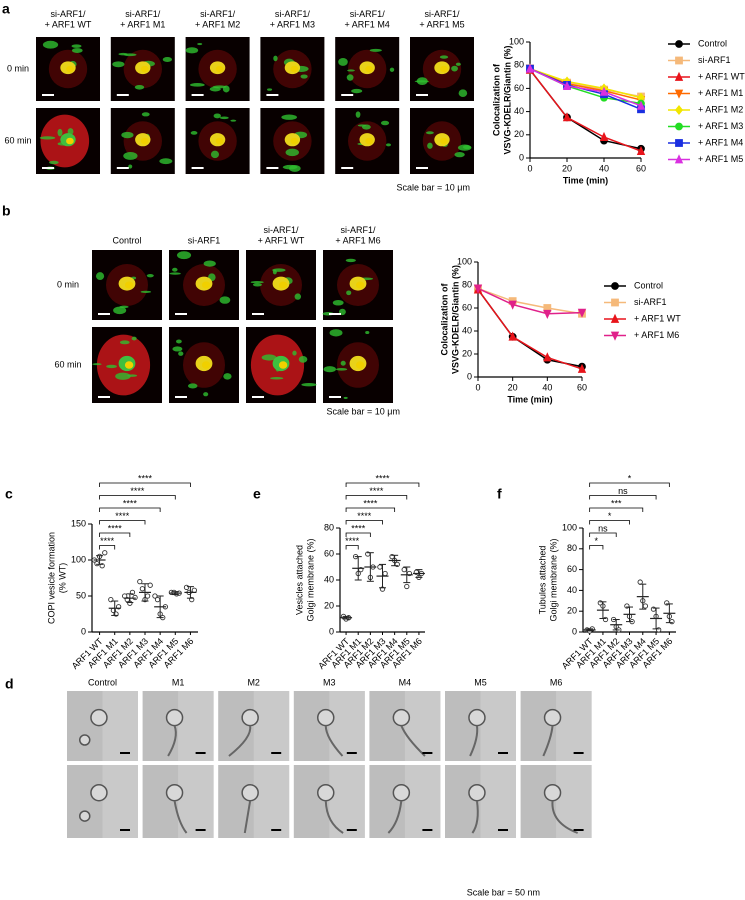  I want to click on y-axis-label: COPI vesicle formation, so click(51, 578).